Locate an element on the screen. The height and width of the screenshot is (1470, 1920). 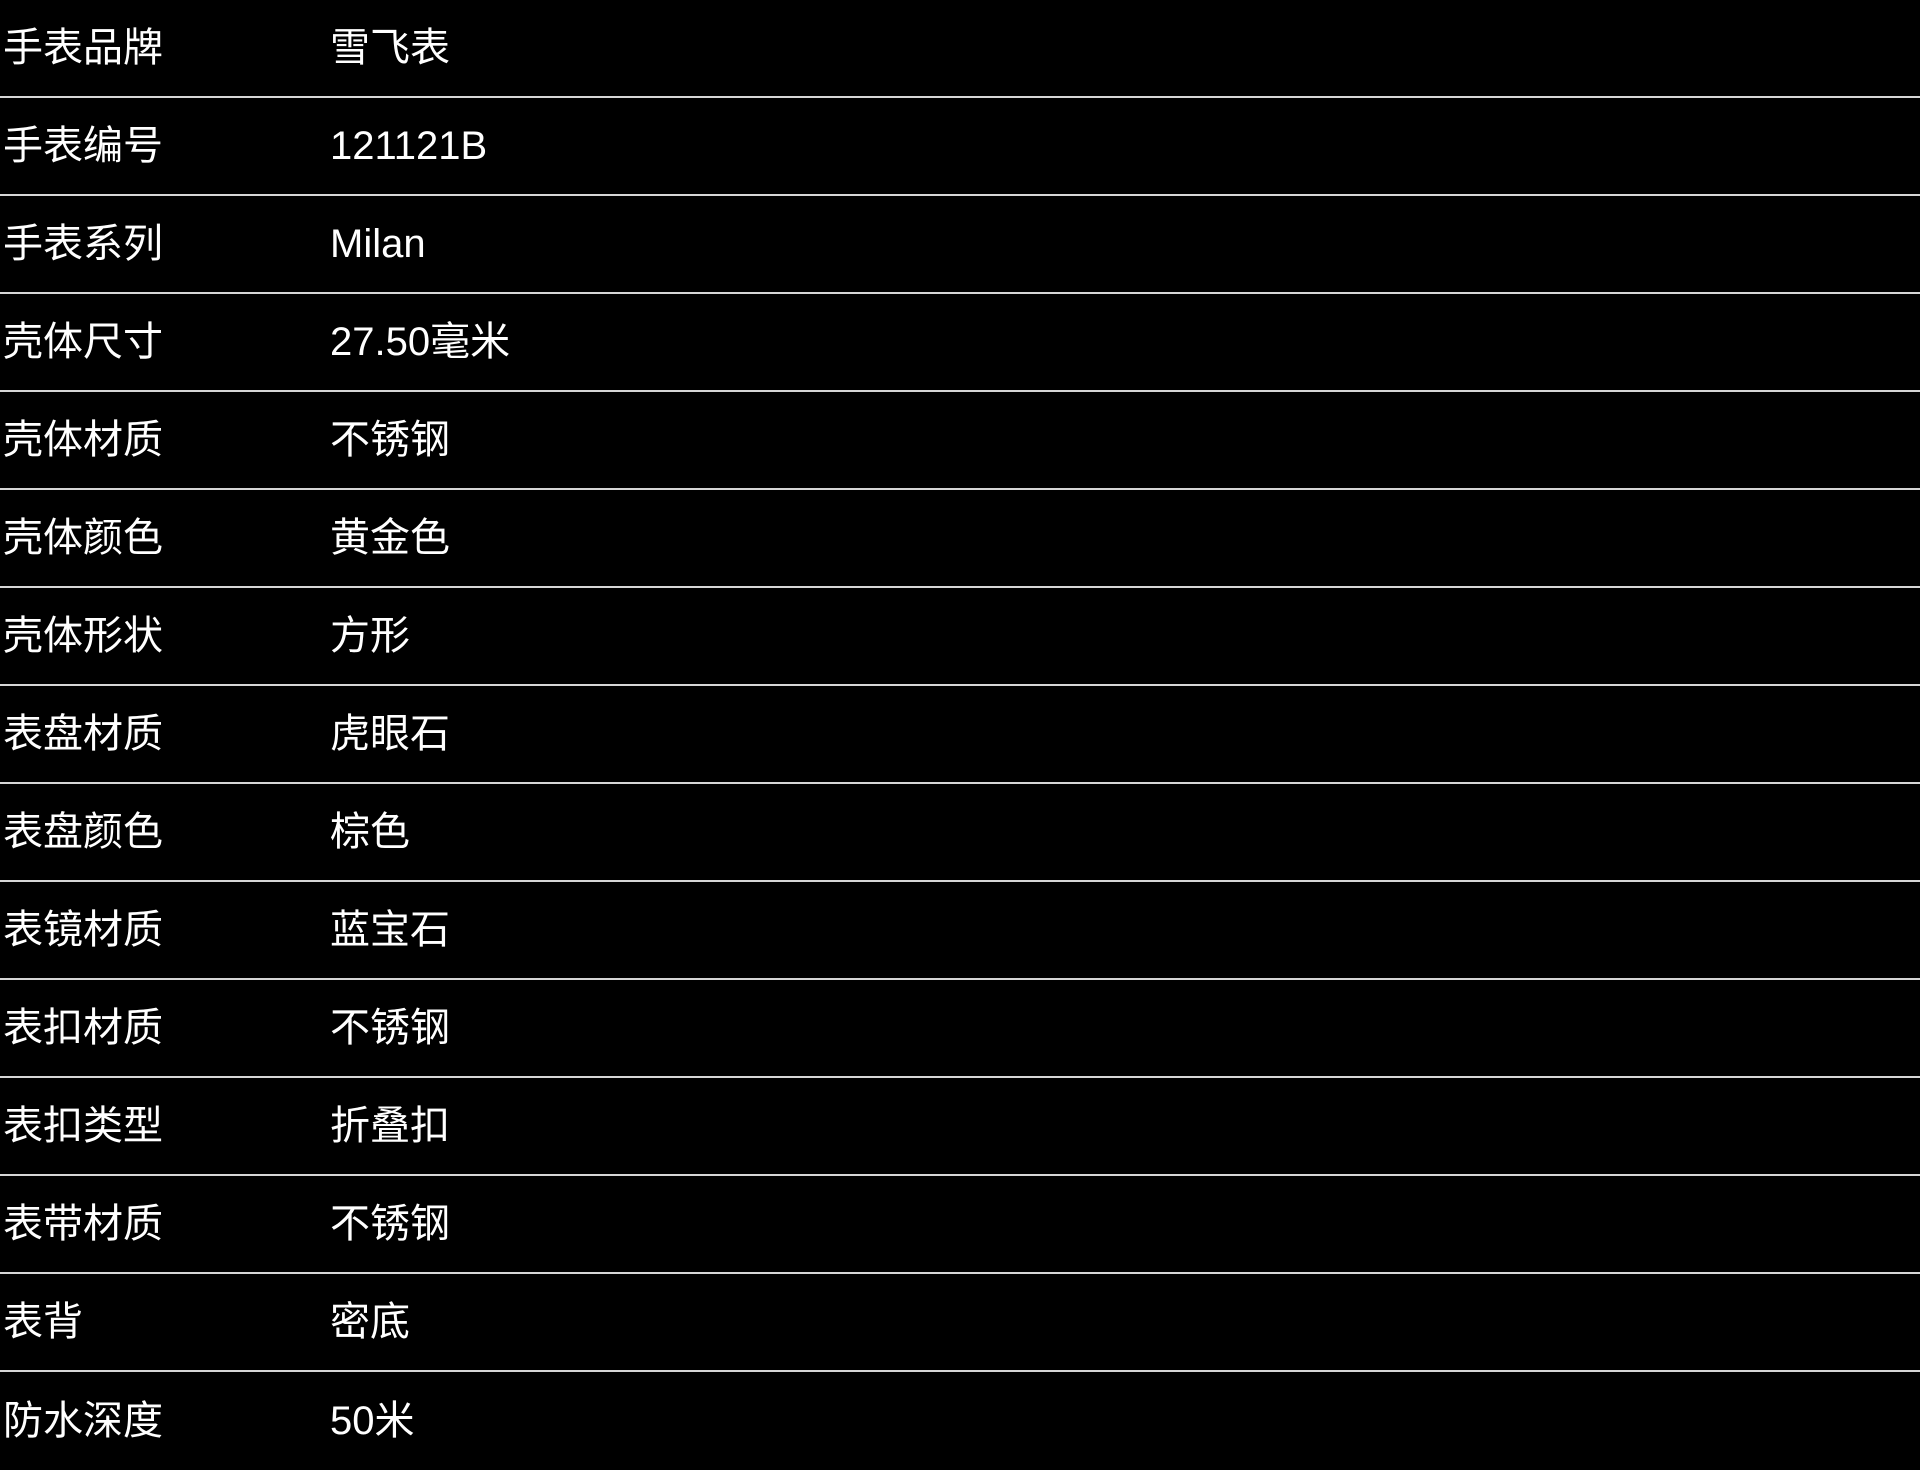
spec-label: 表镜材质 is located at coordinates (83, 930).